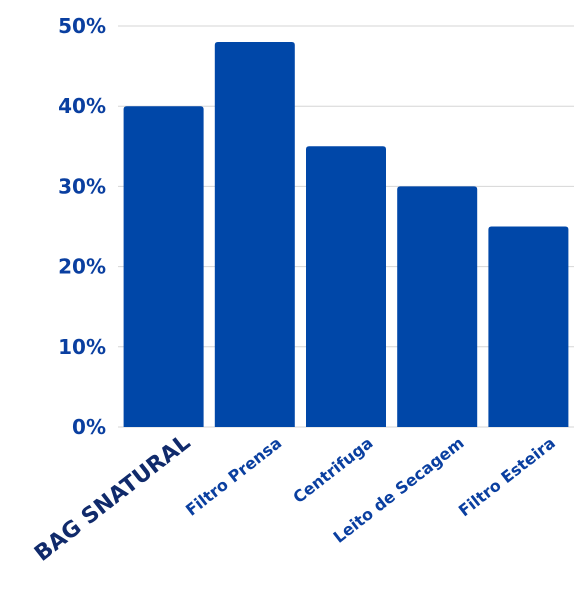 This screenshot has height=608, width=574. I want to click on x-tick-label-filtro-esteira: Filtro Esteira, so click(507, 476).